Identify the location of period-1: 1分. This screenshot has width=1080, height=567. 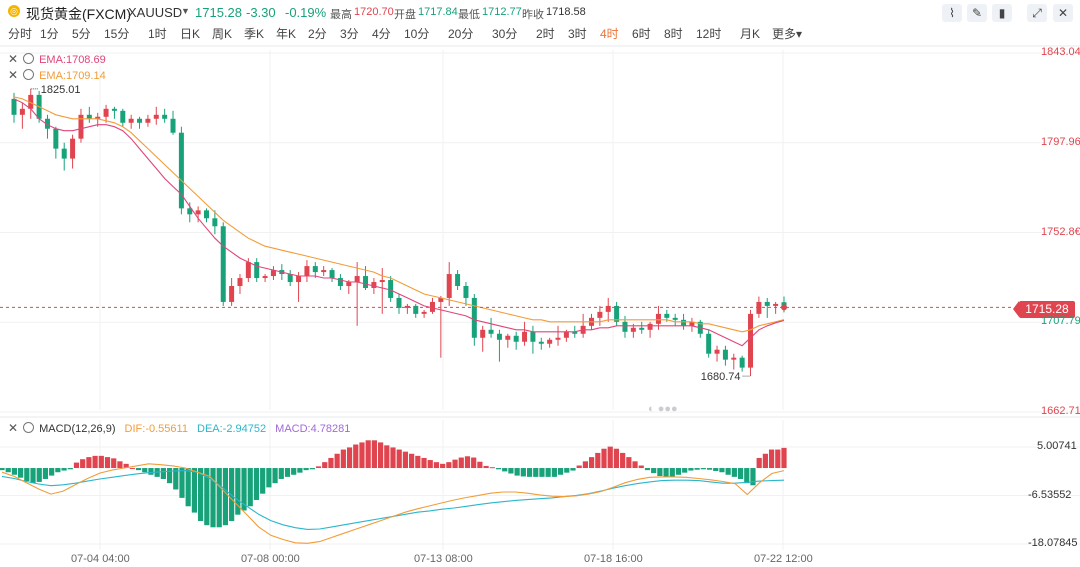
(49, 34).